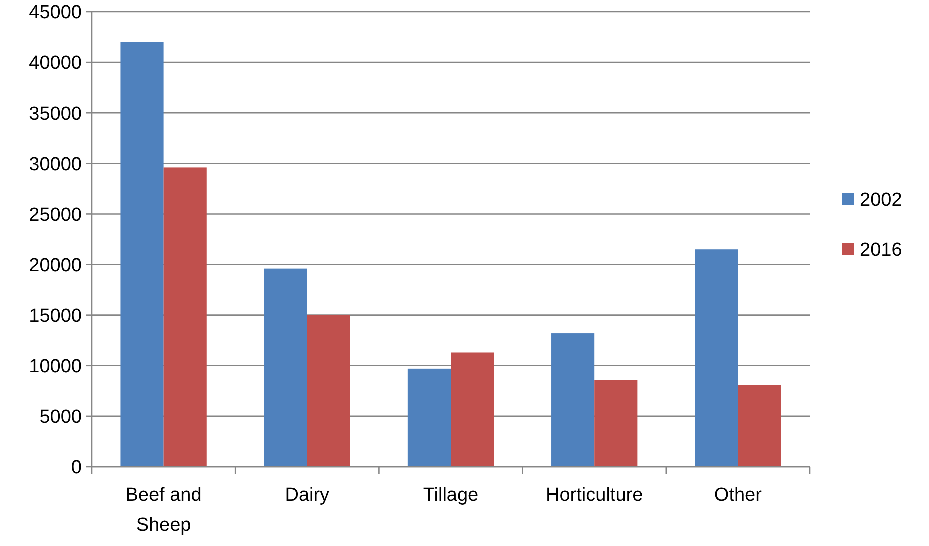  What do you see at coordinates (881, 201) in the screenshot?
I see `legend-label: 2002` at bounding box center [881, 201].